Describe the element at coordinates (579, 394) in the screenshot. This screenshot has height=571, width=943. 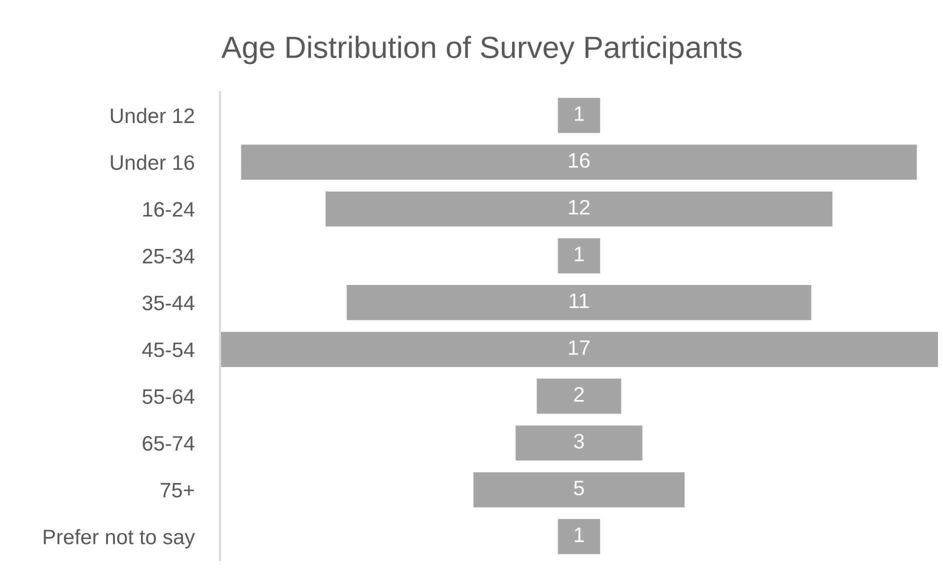
I see `data-label: 2` at that location.